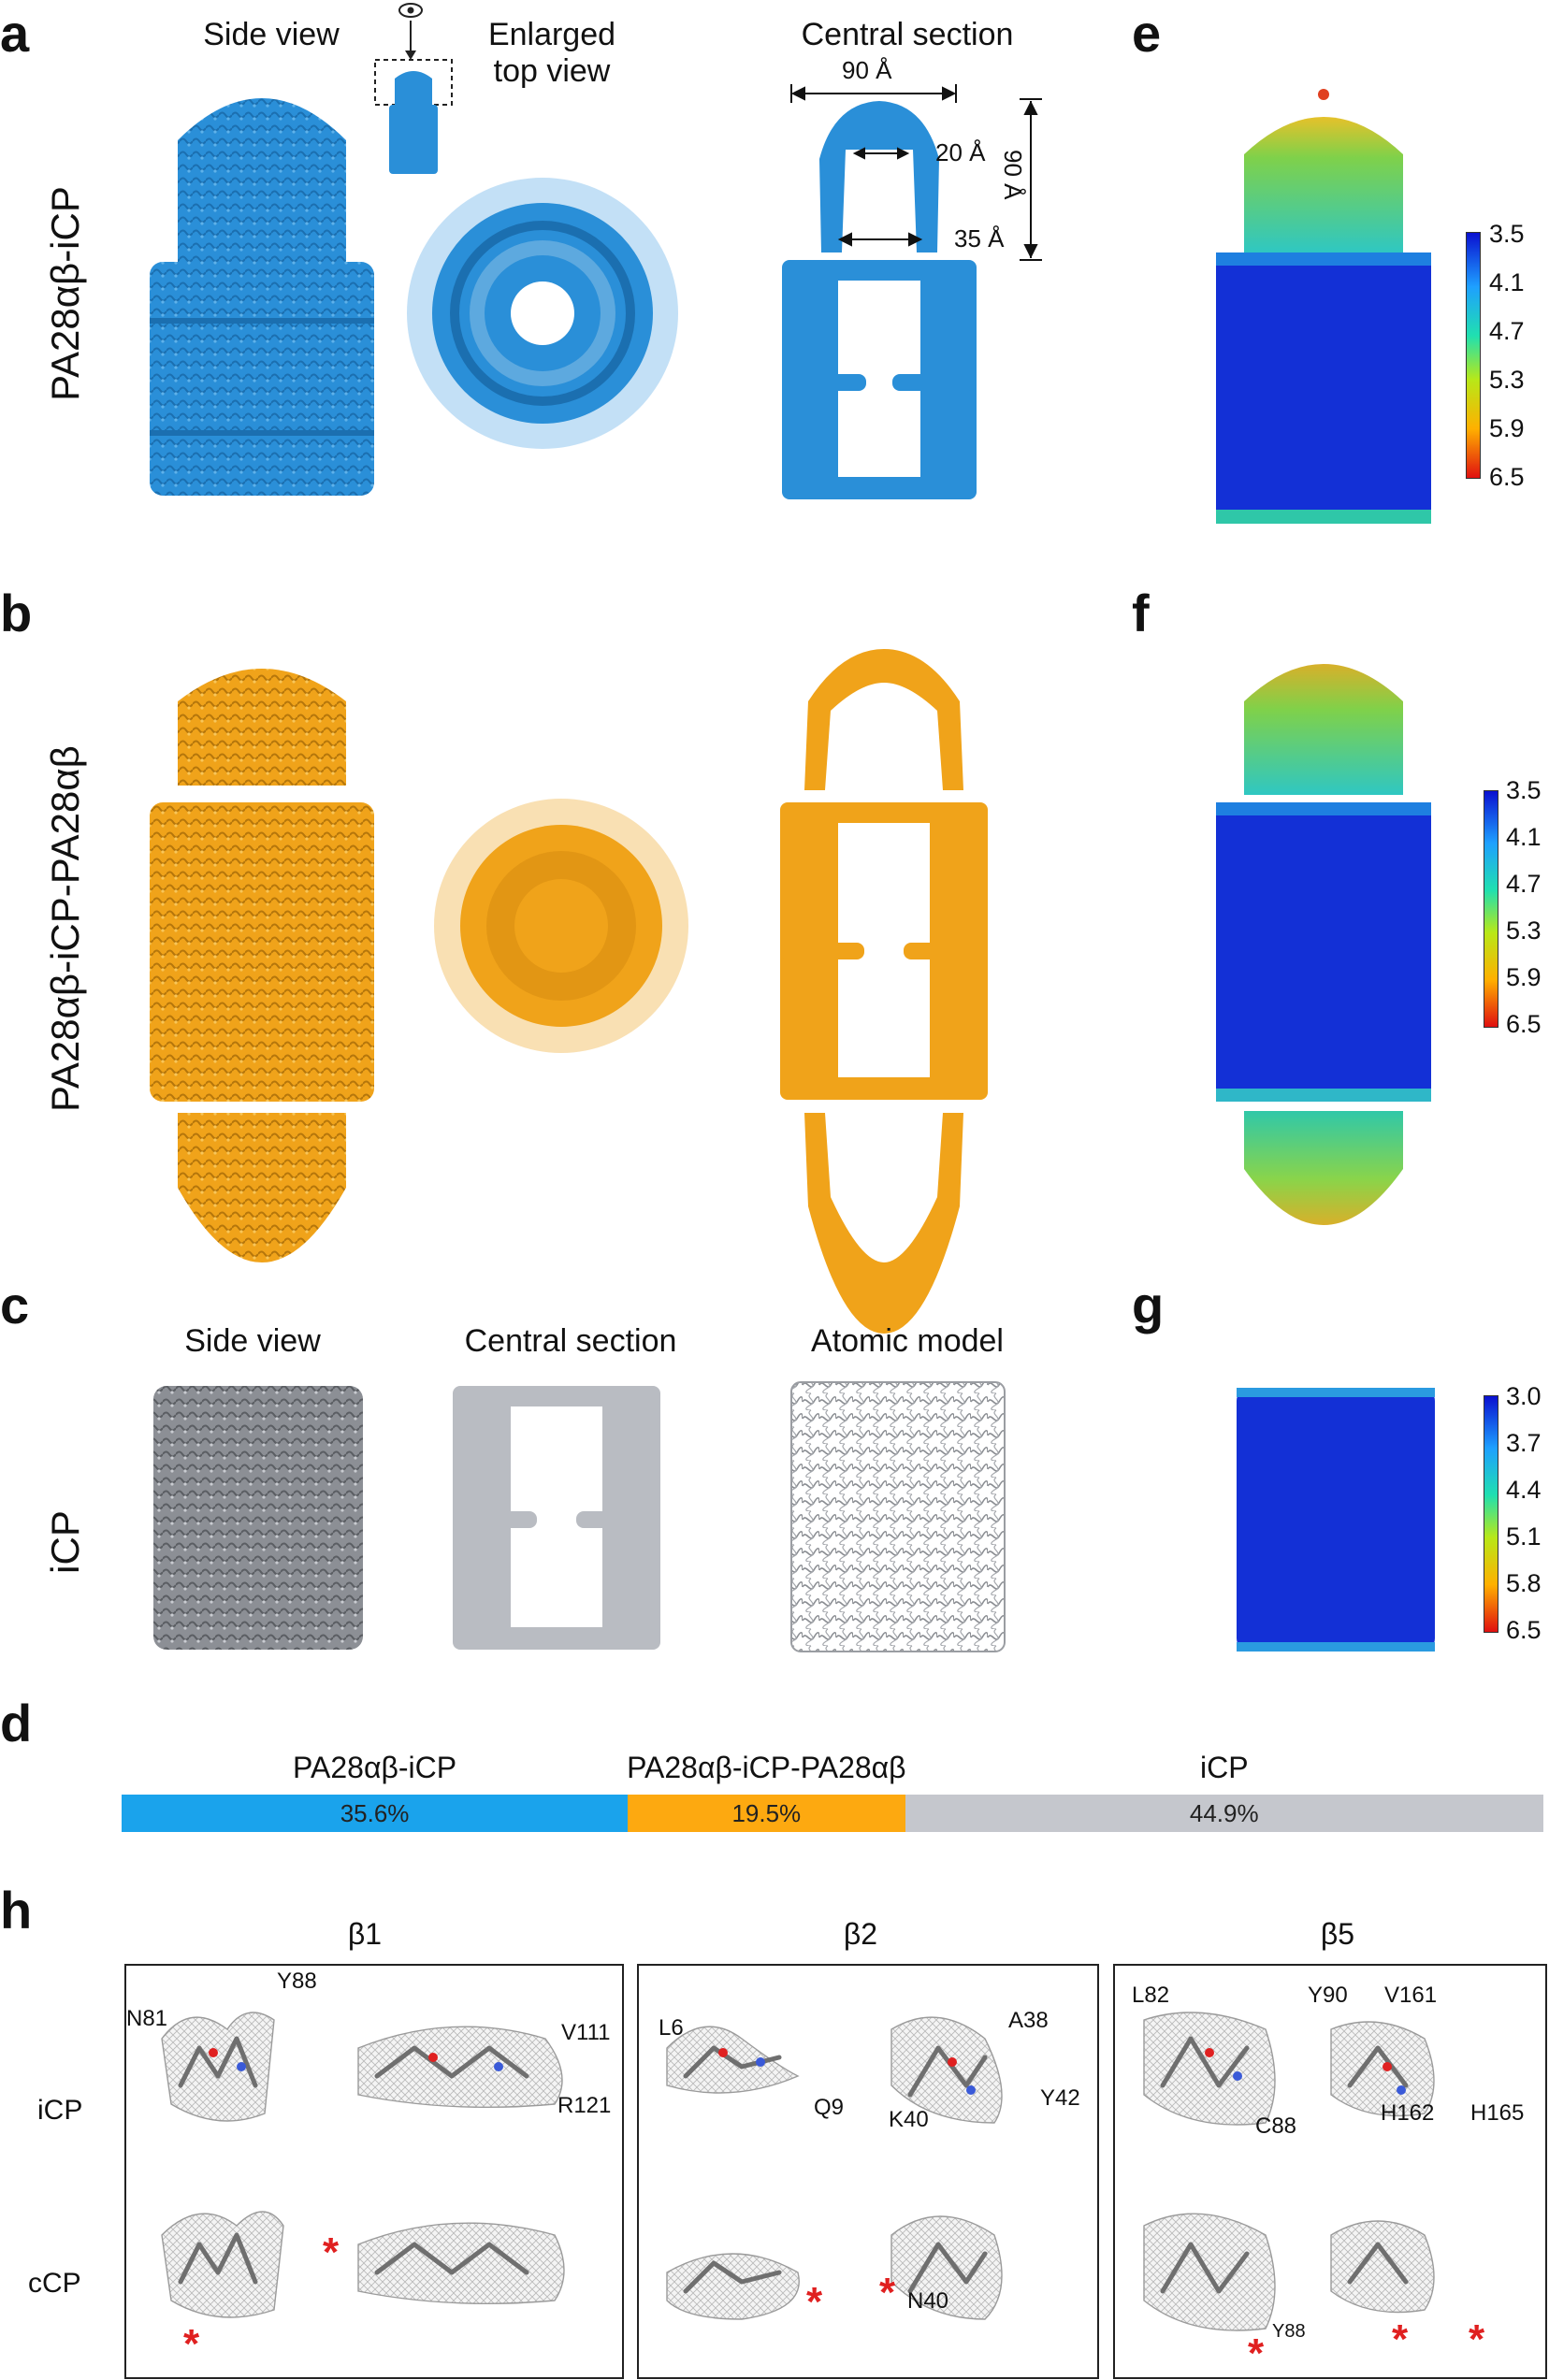 This screenshot has height=2380, width=1549. I want to click on g-colorbar-tick-5: 6.5, so click(1524, 1630).